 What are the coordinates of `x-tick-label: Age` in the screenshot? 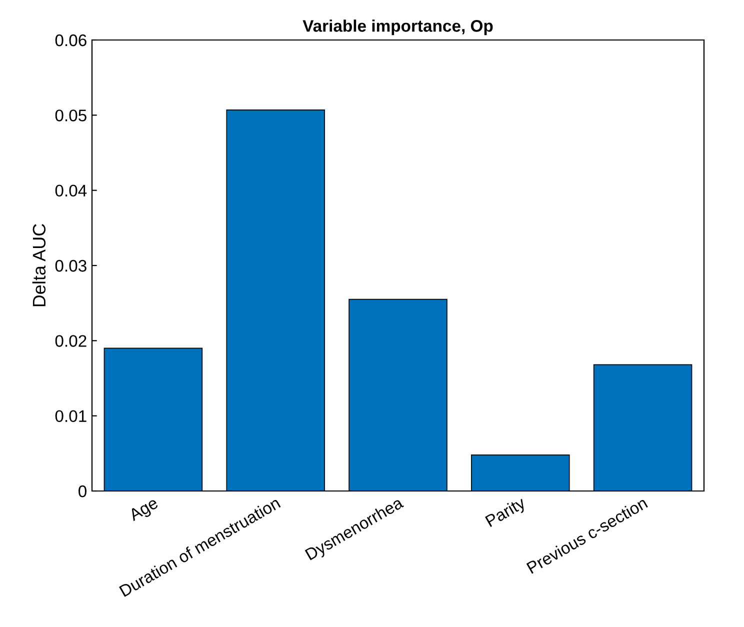 It's located at (144, 510).